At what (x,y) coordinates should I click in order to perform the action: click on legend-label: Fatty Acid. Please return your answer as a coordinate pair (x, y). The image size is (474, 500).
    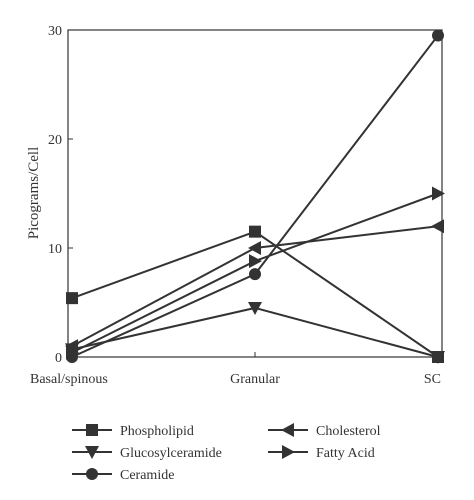
    Looking at the image, I should click on (345, 453).